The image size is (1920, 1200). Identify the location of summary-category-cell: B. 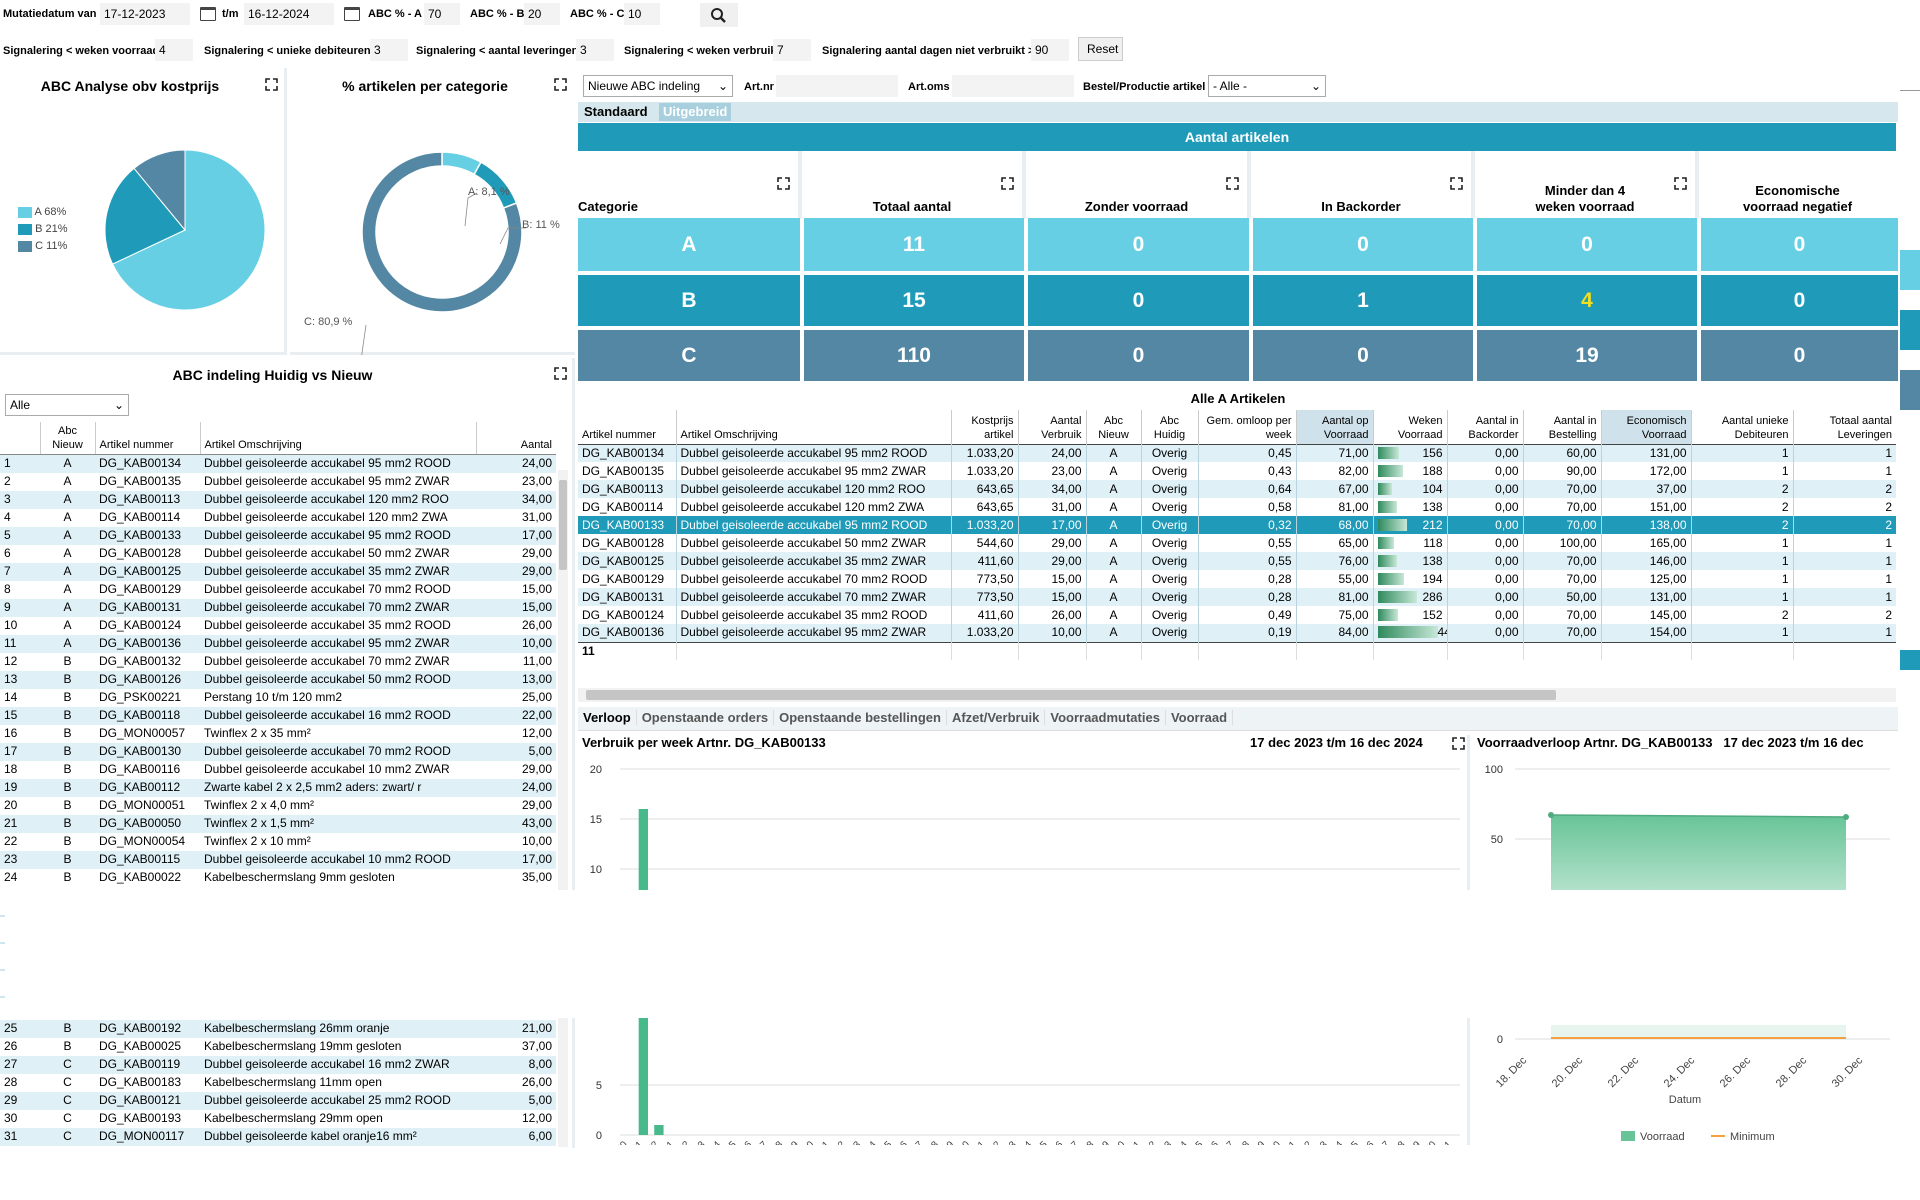
(691, 301).